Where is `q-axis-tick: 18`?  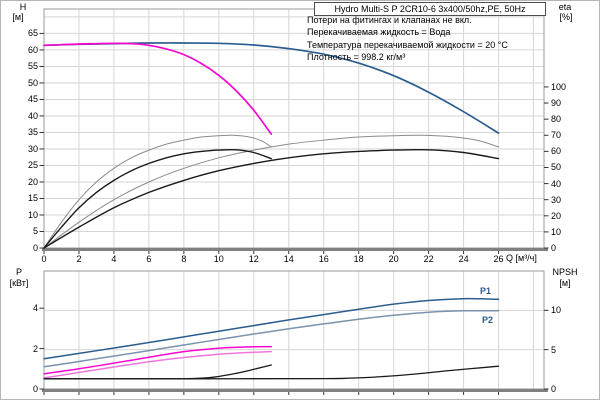
q-axis-tick: 18 is located at coordinates (358, 258).